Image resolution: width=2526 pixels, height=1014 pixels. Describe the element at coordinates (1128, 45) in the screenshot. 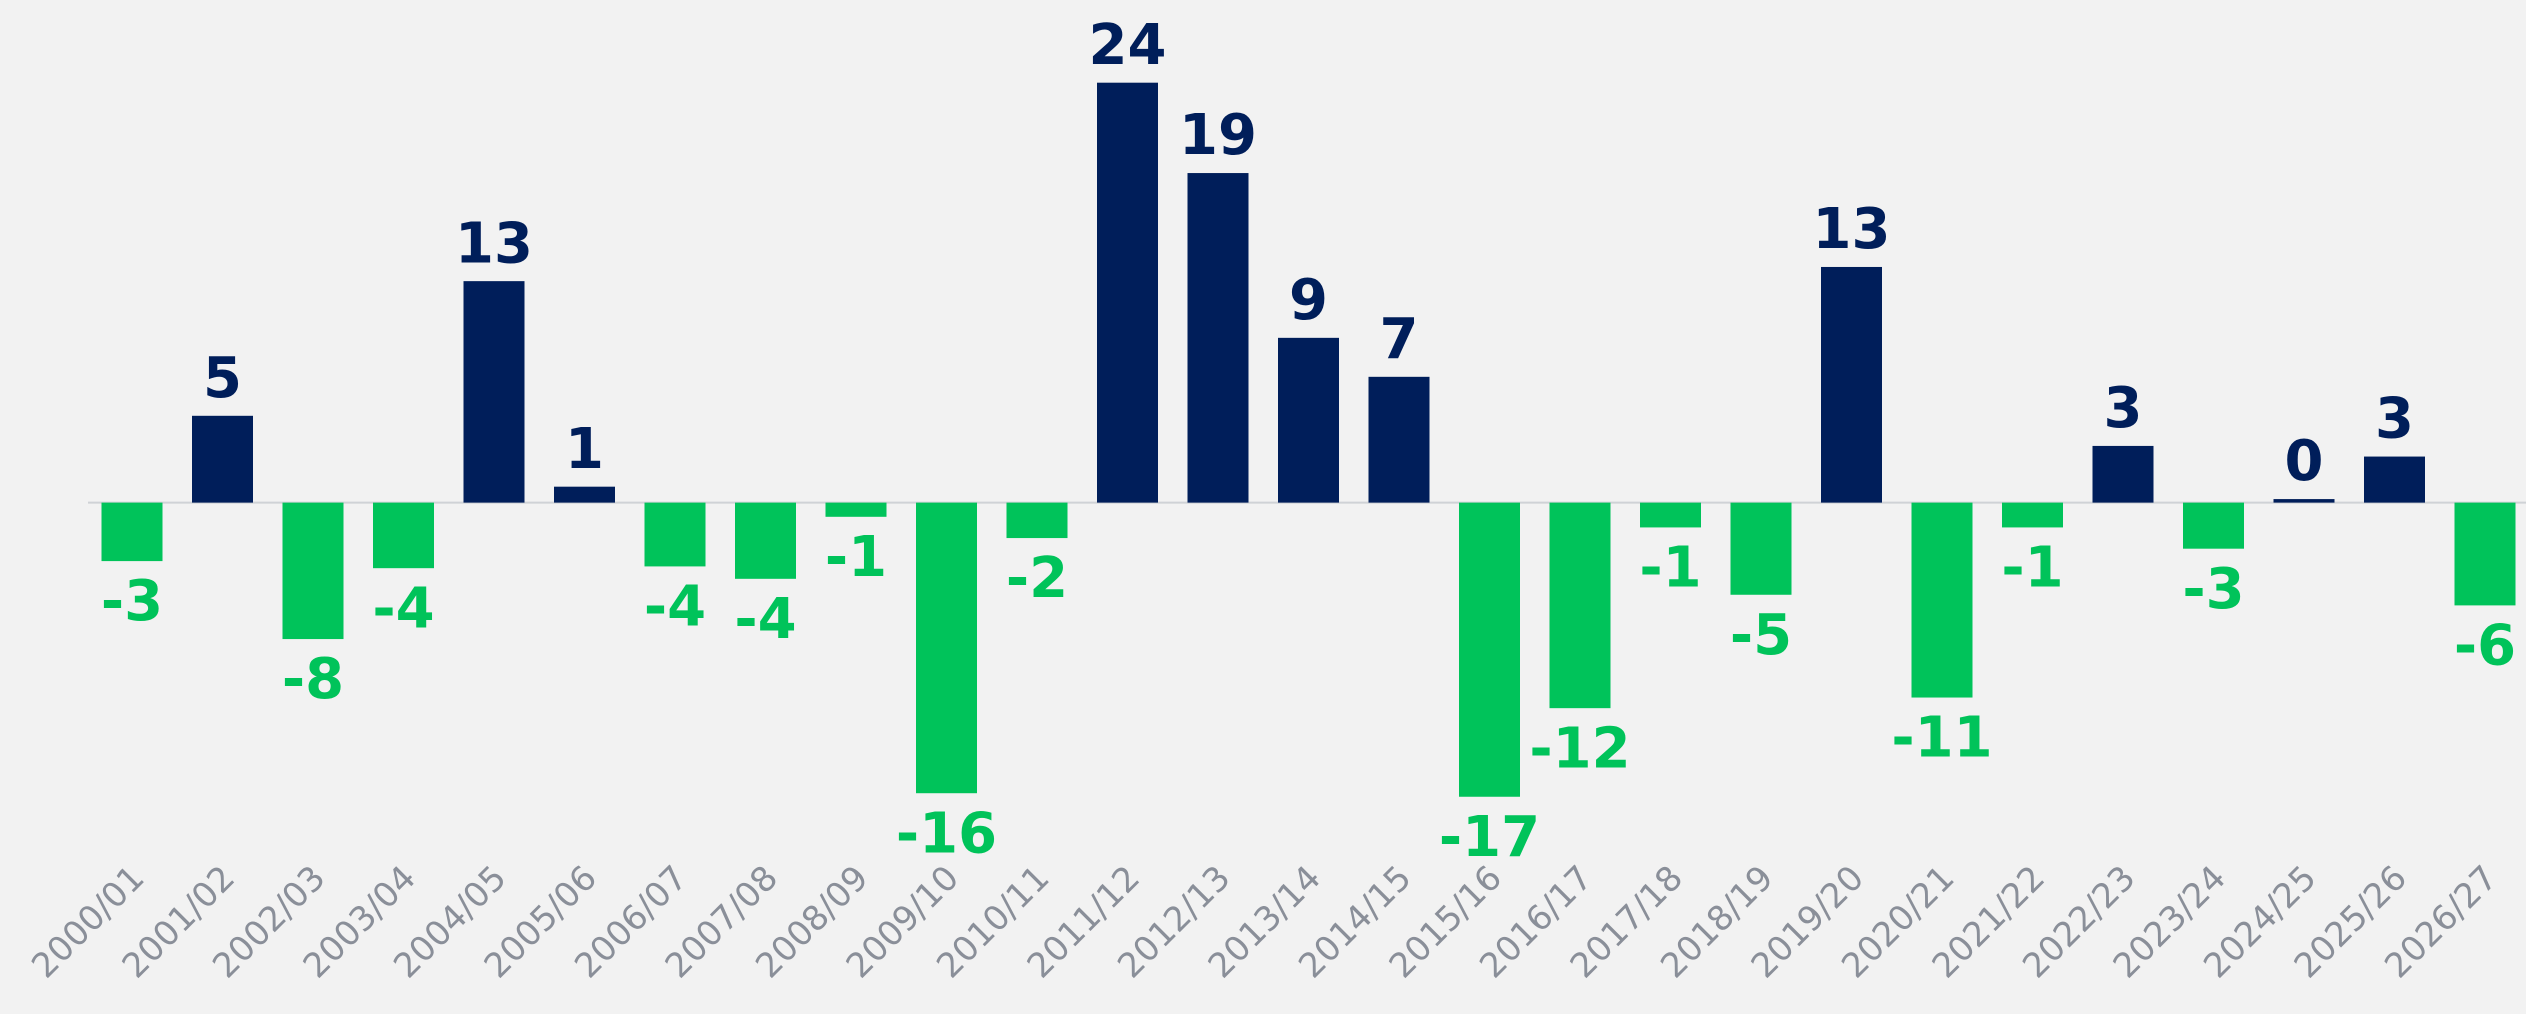

I see `value-label: 24` at that location.